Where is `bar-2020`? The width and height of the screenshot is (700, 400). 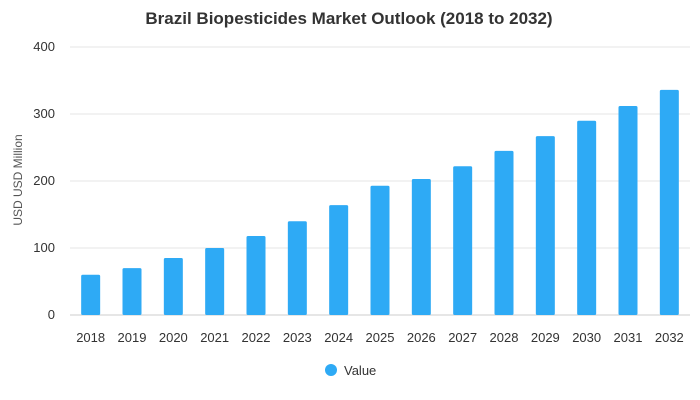 bar-2020 is located at coordinates (173, 286).